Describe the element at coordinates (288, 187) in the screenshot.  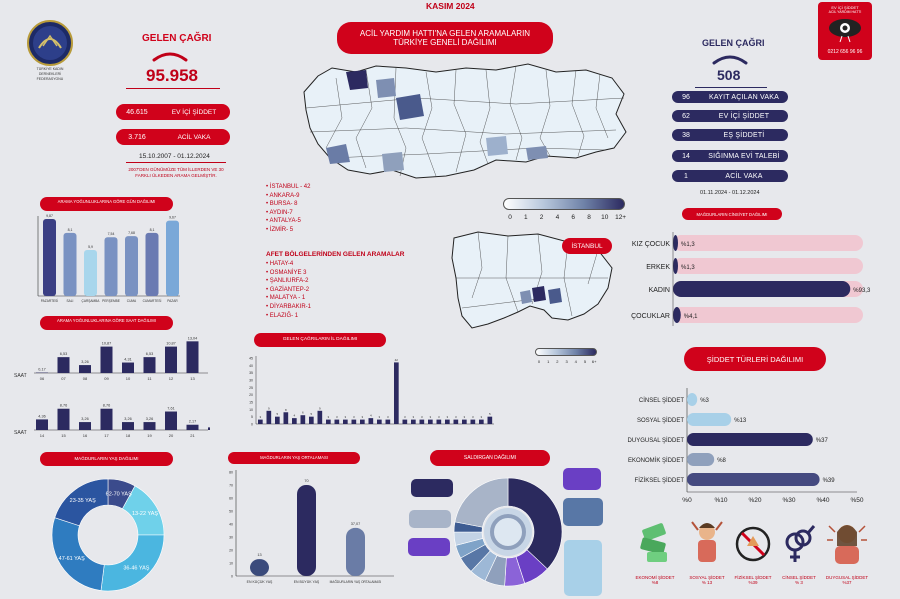
I see `province-item: İSTANBUL - 42` at that location.